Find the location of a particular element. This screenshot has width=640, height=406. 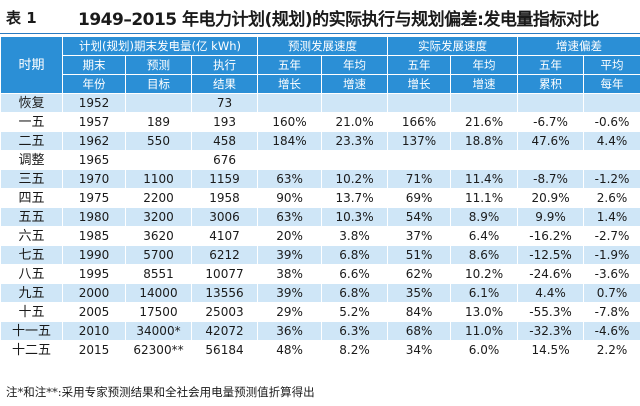

cell-result: 25003 is located at coordinates (224, 312).